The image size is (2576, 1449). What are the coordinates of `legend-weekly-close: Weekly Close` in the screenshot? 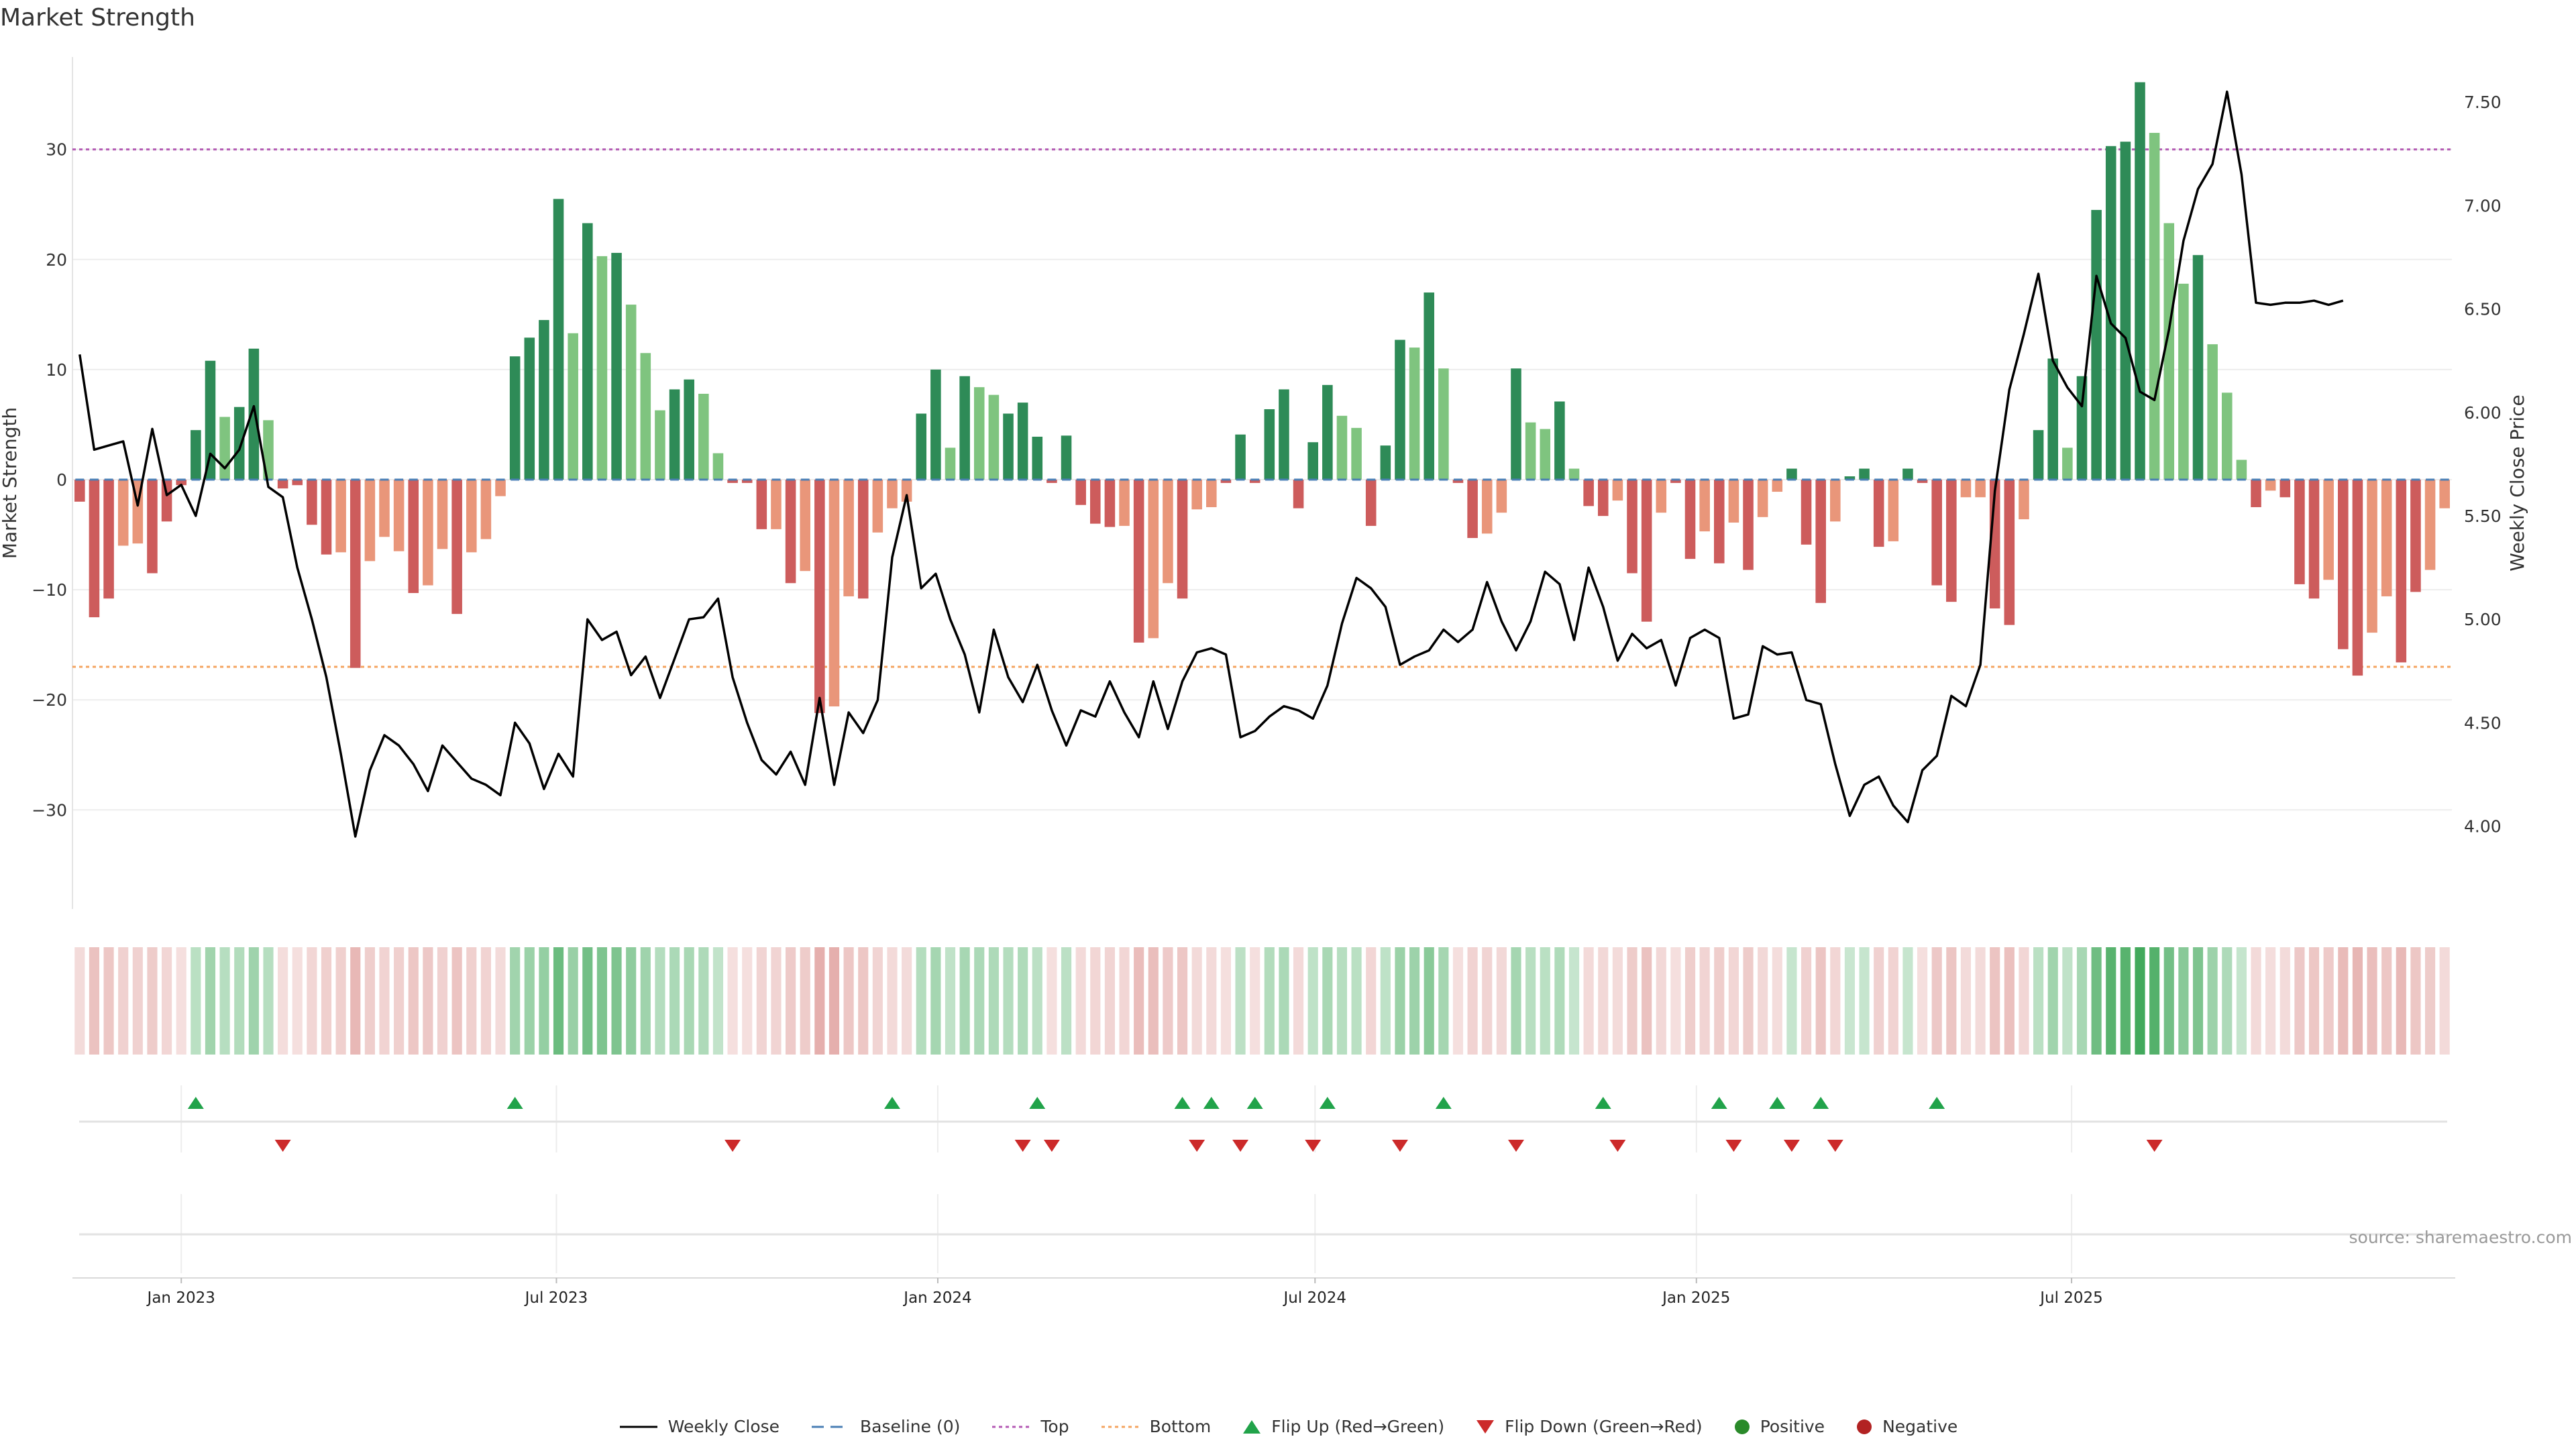 It's located at (699, 1426).